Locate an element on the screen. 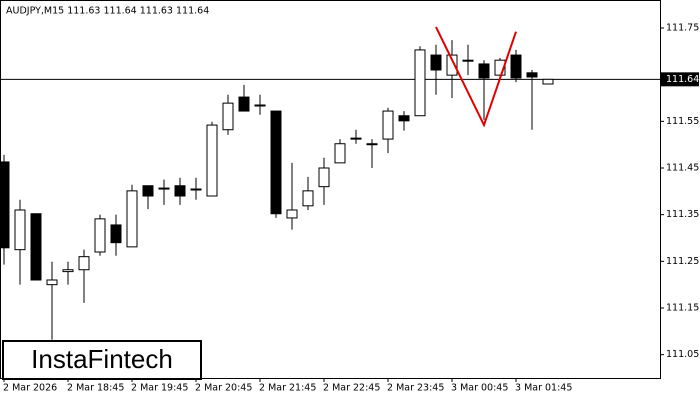 The height and width of the screenshot is (400, 700). pattern-line is located at coordinates (476, 77).